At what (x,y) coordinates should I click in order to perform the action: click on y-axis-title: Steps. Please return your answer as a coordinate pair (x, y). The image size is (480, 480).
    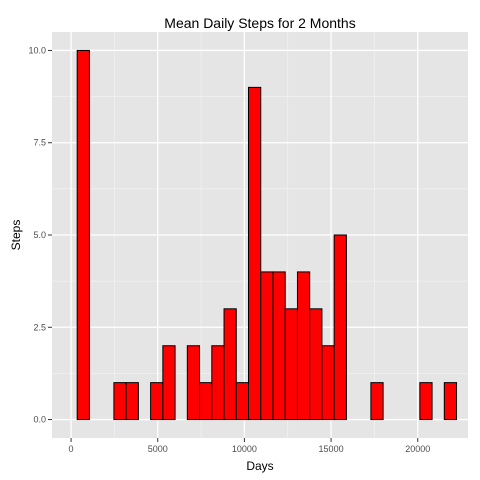
    Looking at the image, I should click on (16, 235).